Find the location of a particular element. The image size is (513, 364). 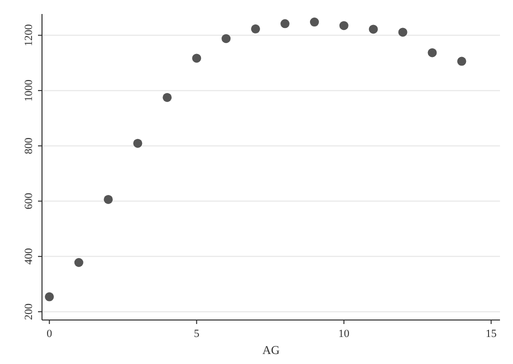

x-tick-label: 10 is located at coordinates (344, 334).